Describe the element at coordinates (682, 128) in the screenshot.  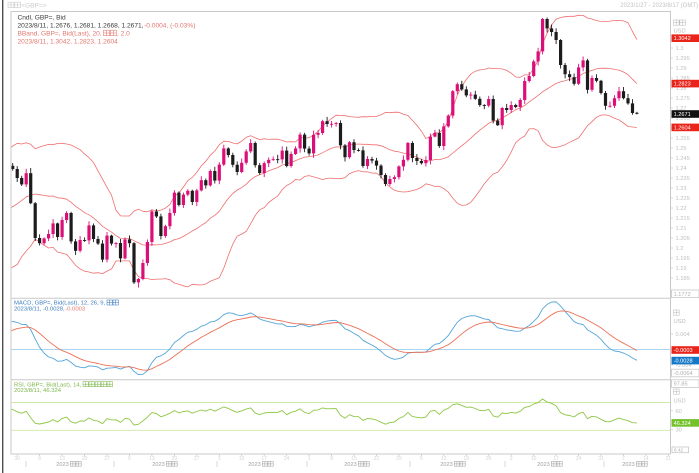
I see `svg-text: 1.2604` at that location.